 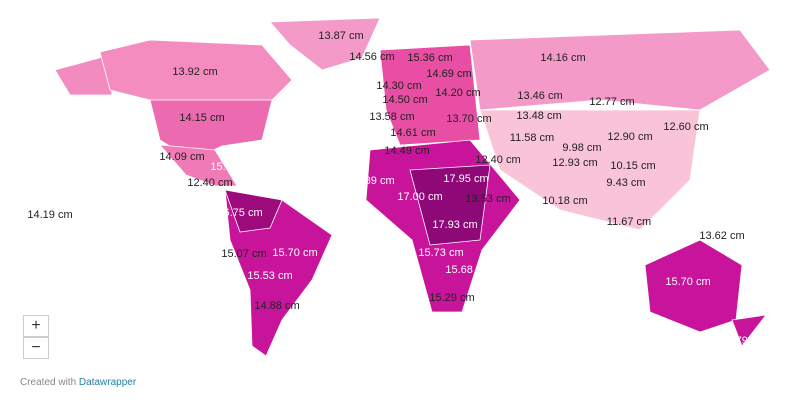 What do you see at coordinates (590, 170) in the screenshot?
I see `asia` at bounding box center [590, 170].